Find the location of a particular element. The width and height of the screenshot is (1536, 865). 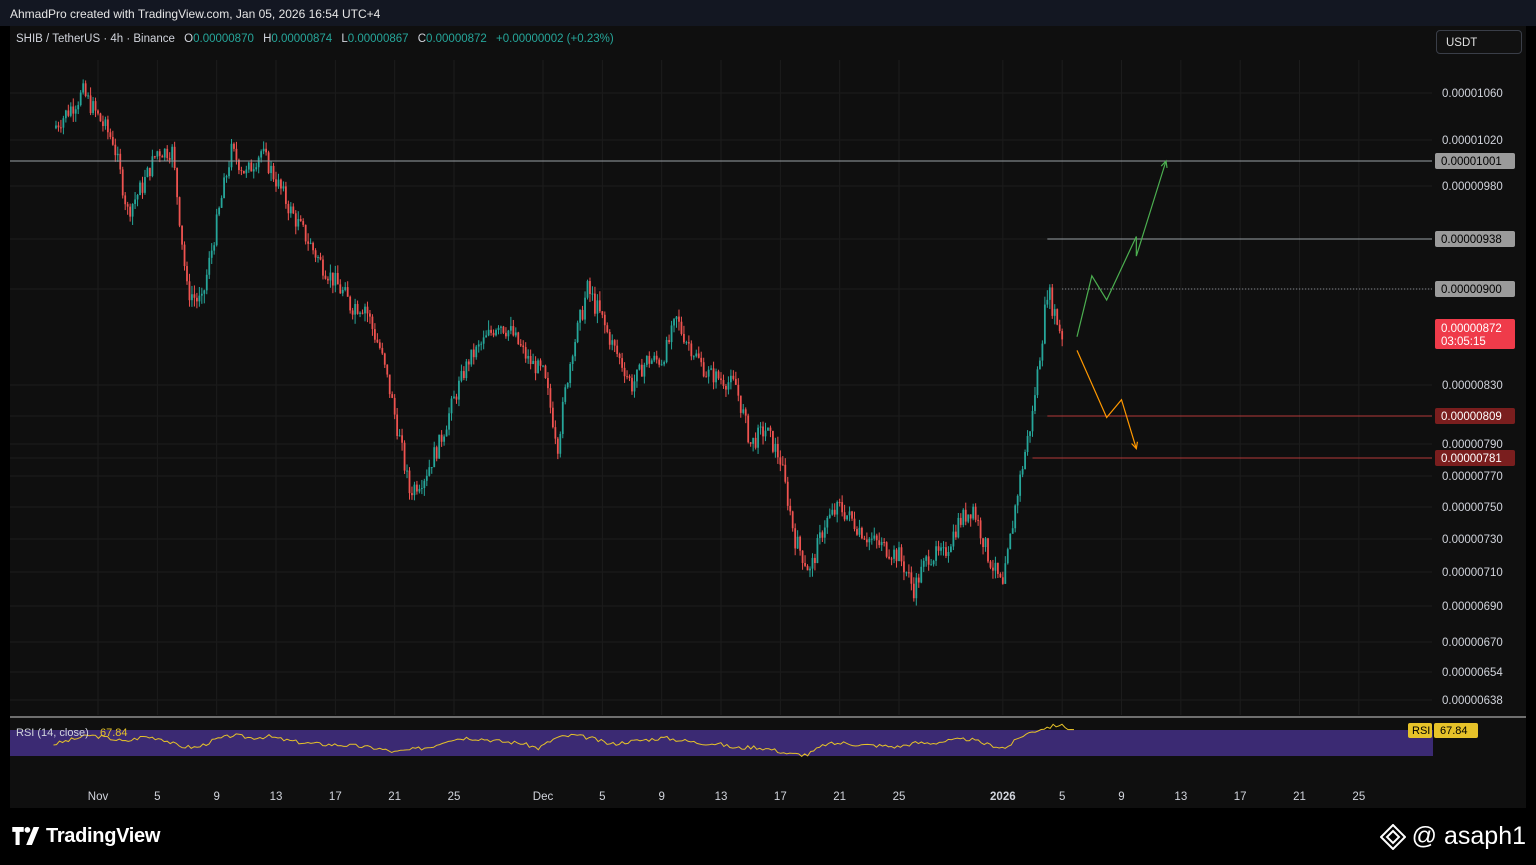

price-level-tag-bg is located at coordinates (1475, 458).